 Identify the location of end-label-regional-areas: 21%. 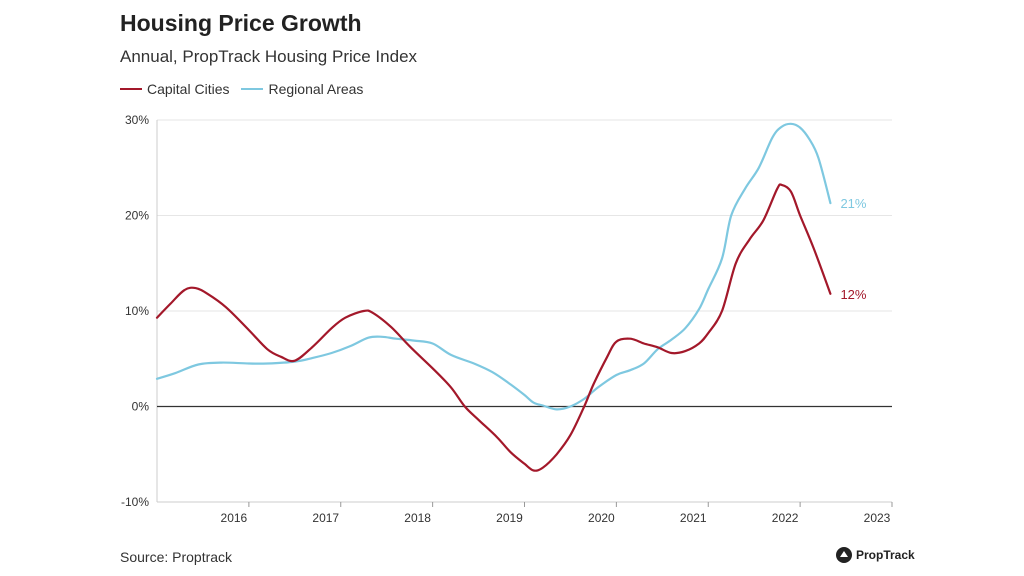
(853, 203).